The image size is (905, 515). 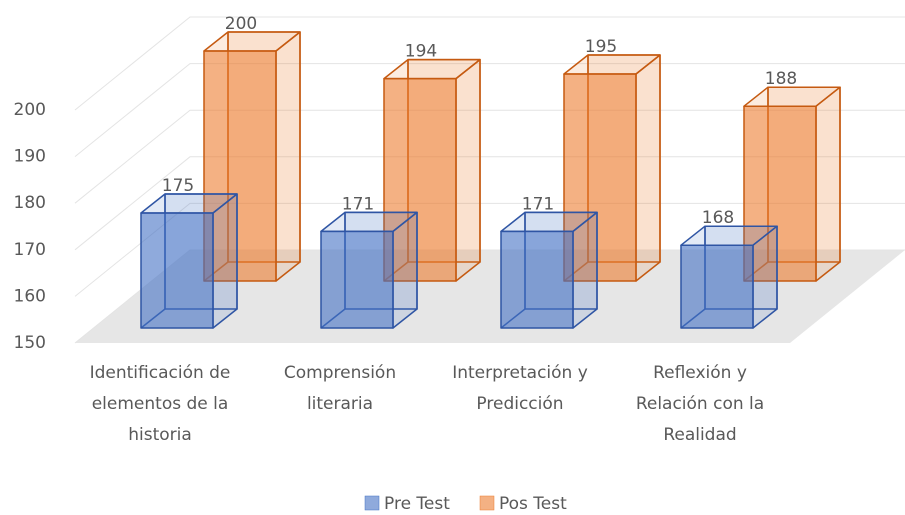 What do you see at coordinates (340, 388) in the screenshot?
I see `x-tick-label: Comprensión literaria` at bounding box center [340, 388].